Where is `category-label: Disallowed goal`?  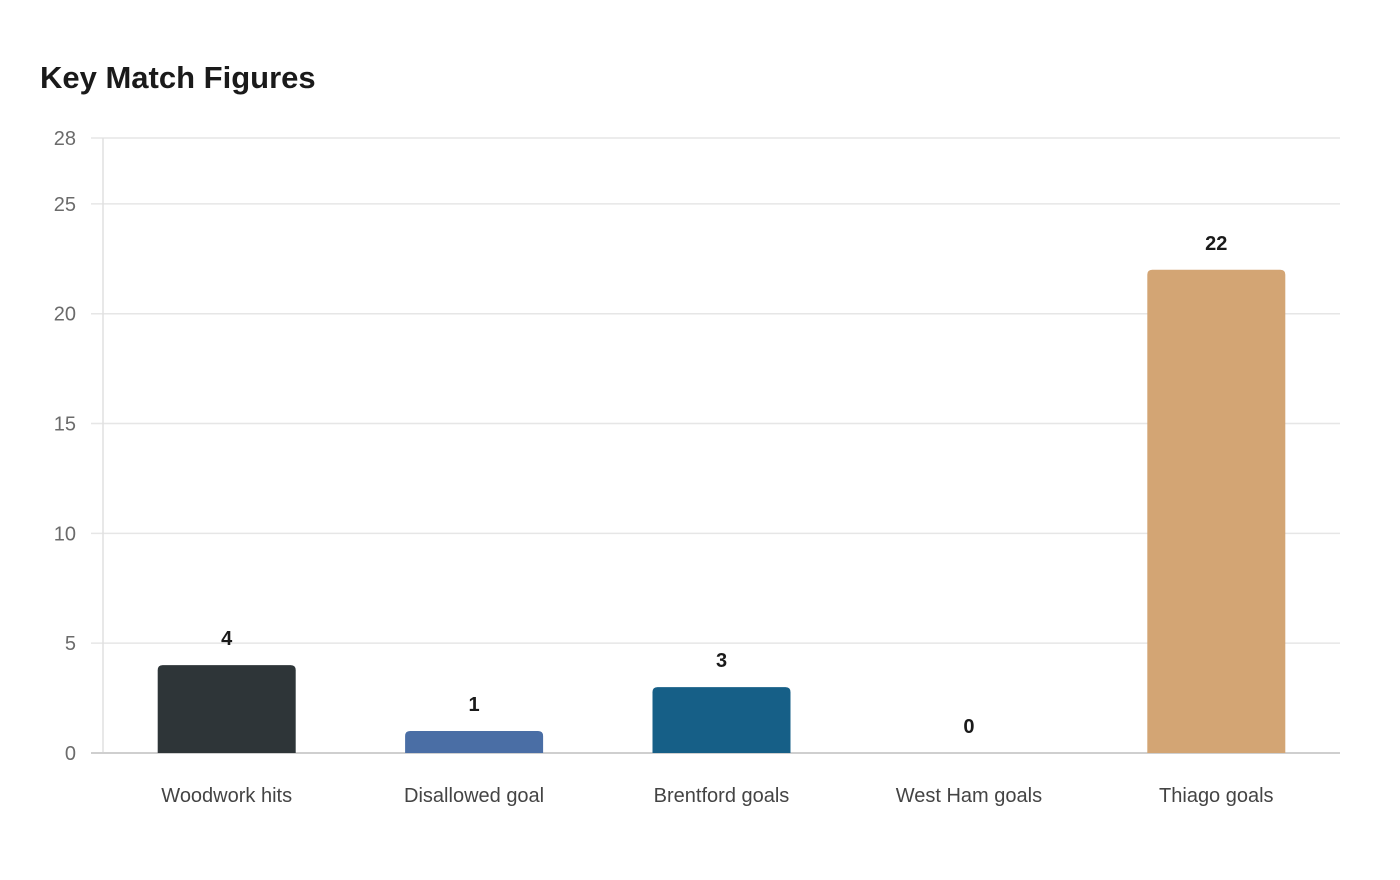 category-label: Disallowed goal is located at coordinates (474, 796).